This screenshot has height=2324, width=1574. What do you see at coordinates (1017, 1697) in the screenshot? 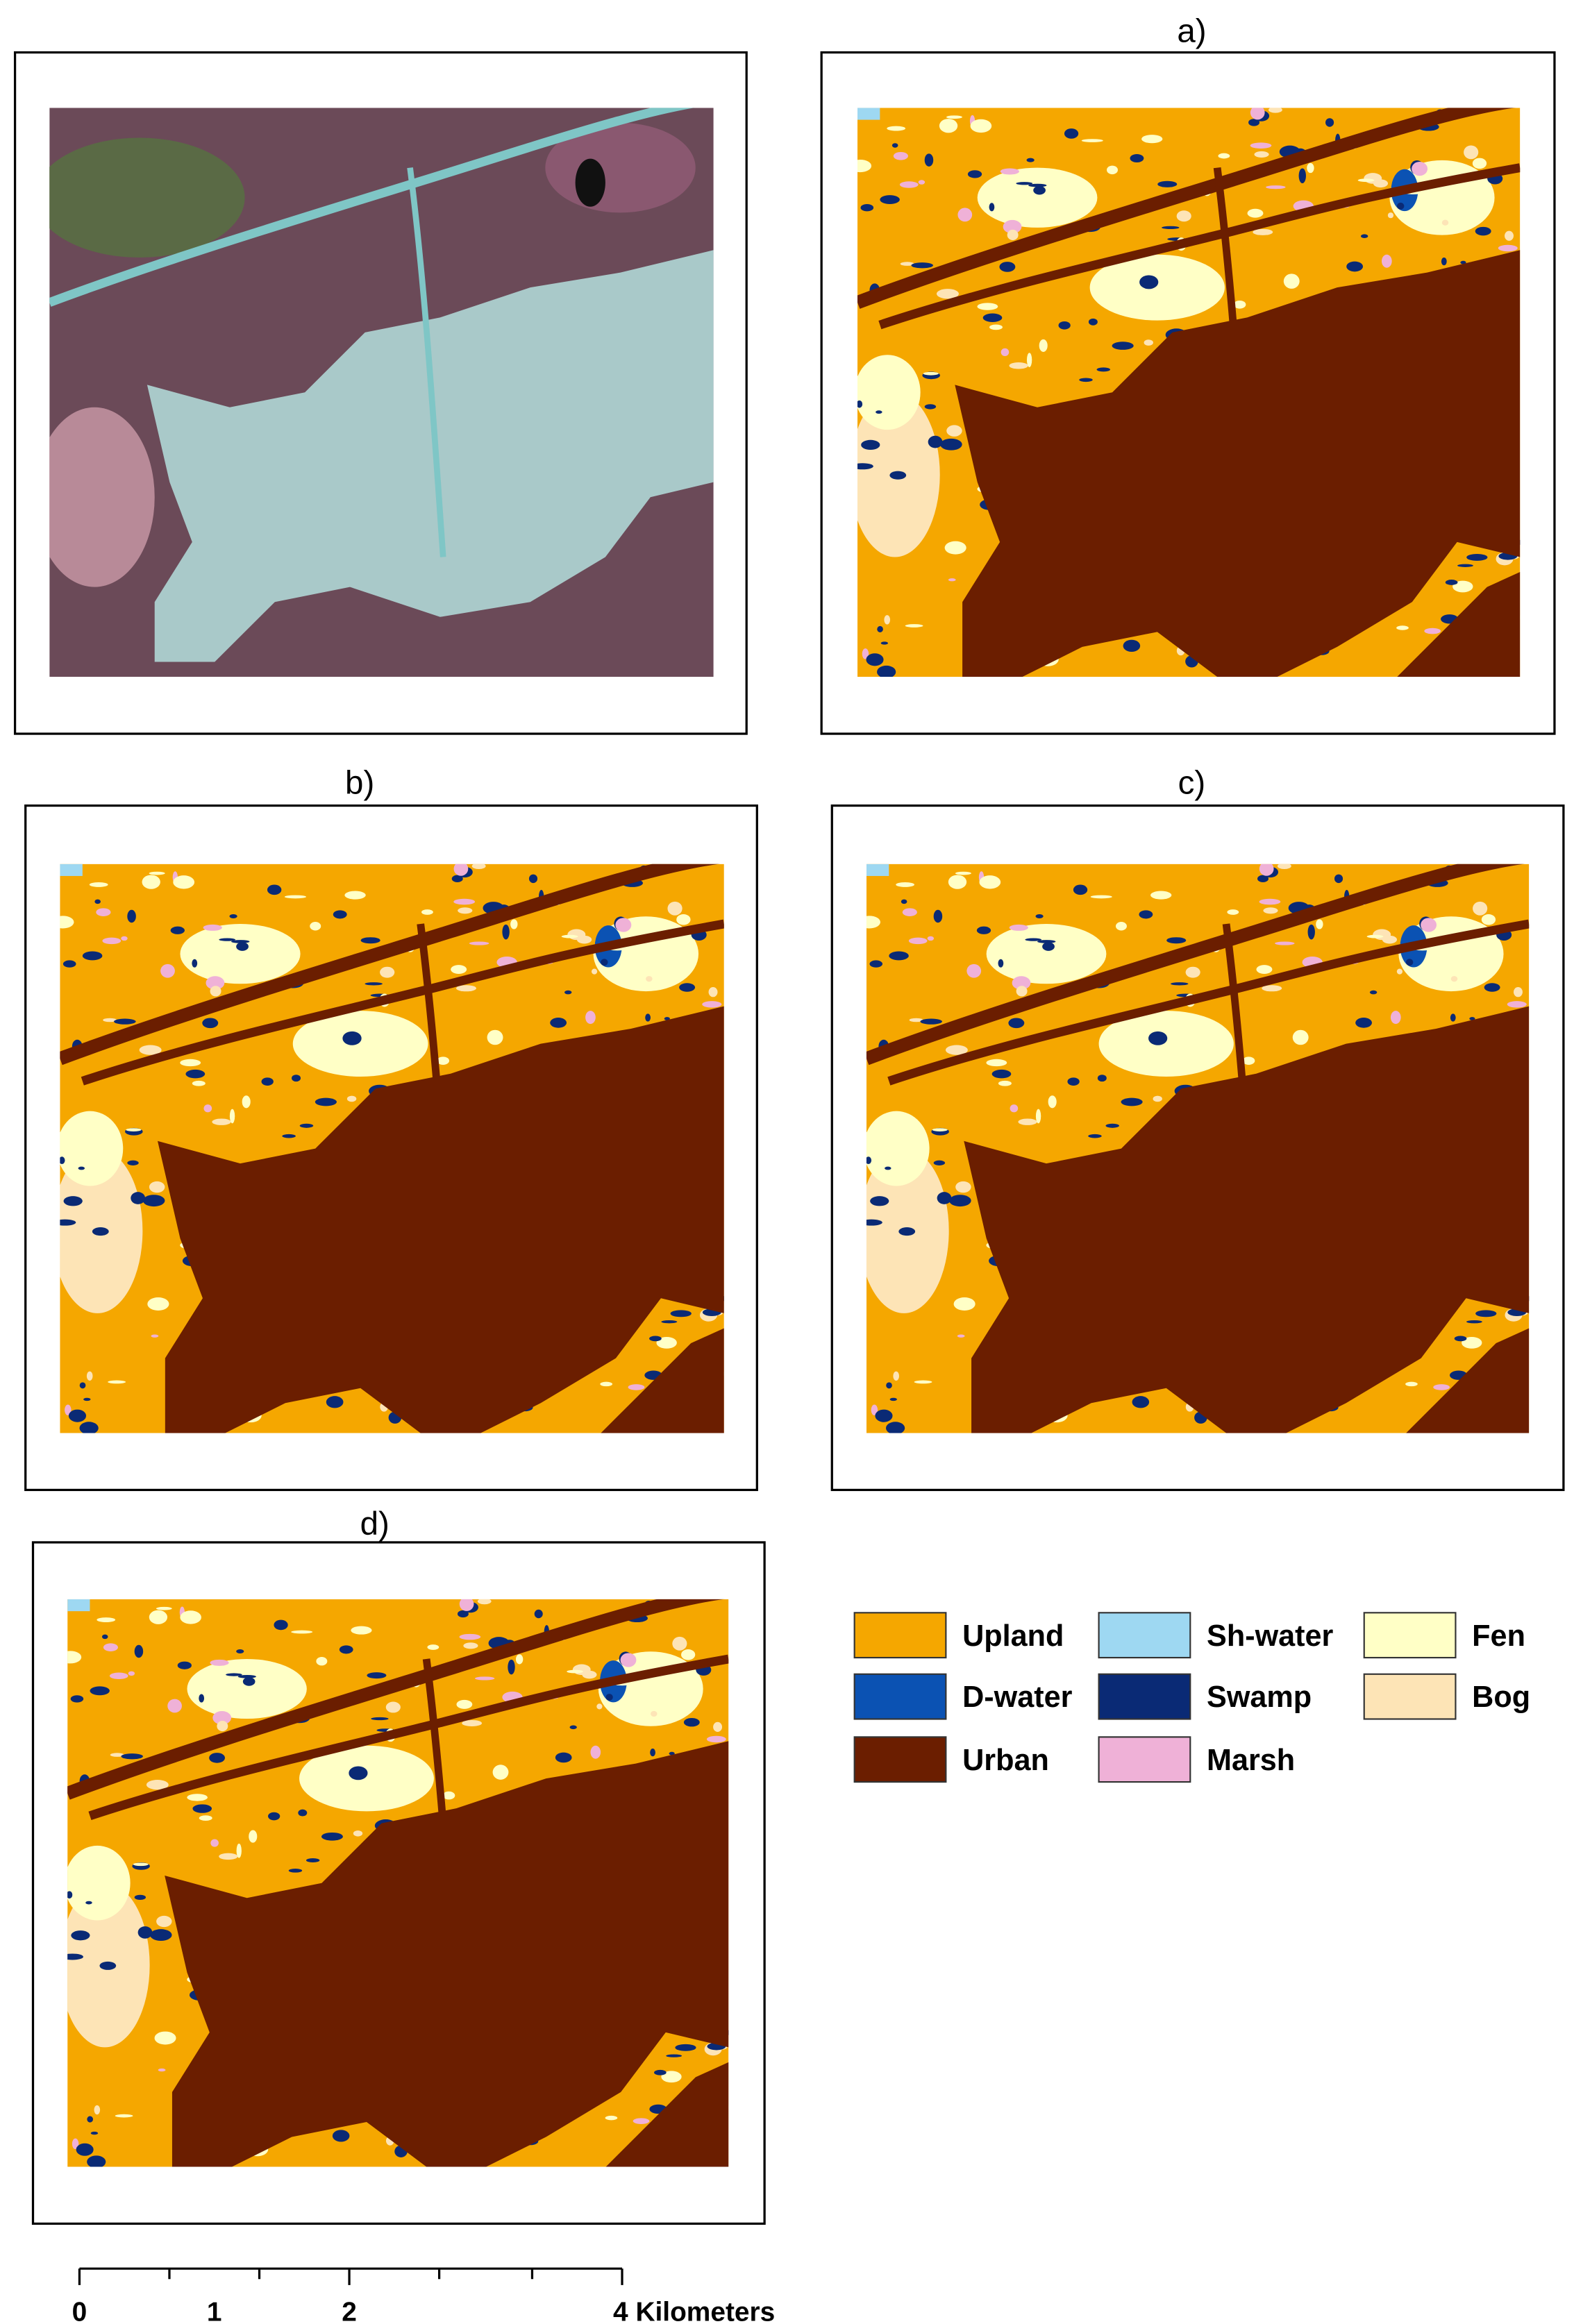
I see `legend-label: D-water` at bounding box center [1017, 1697].